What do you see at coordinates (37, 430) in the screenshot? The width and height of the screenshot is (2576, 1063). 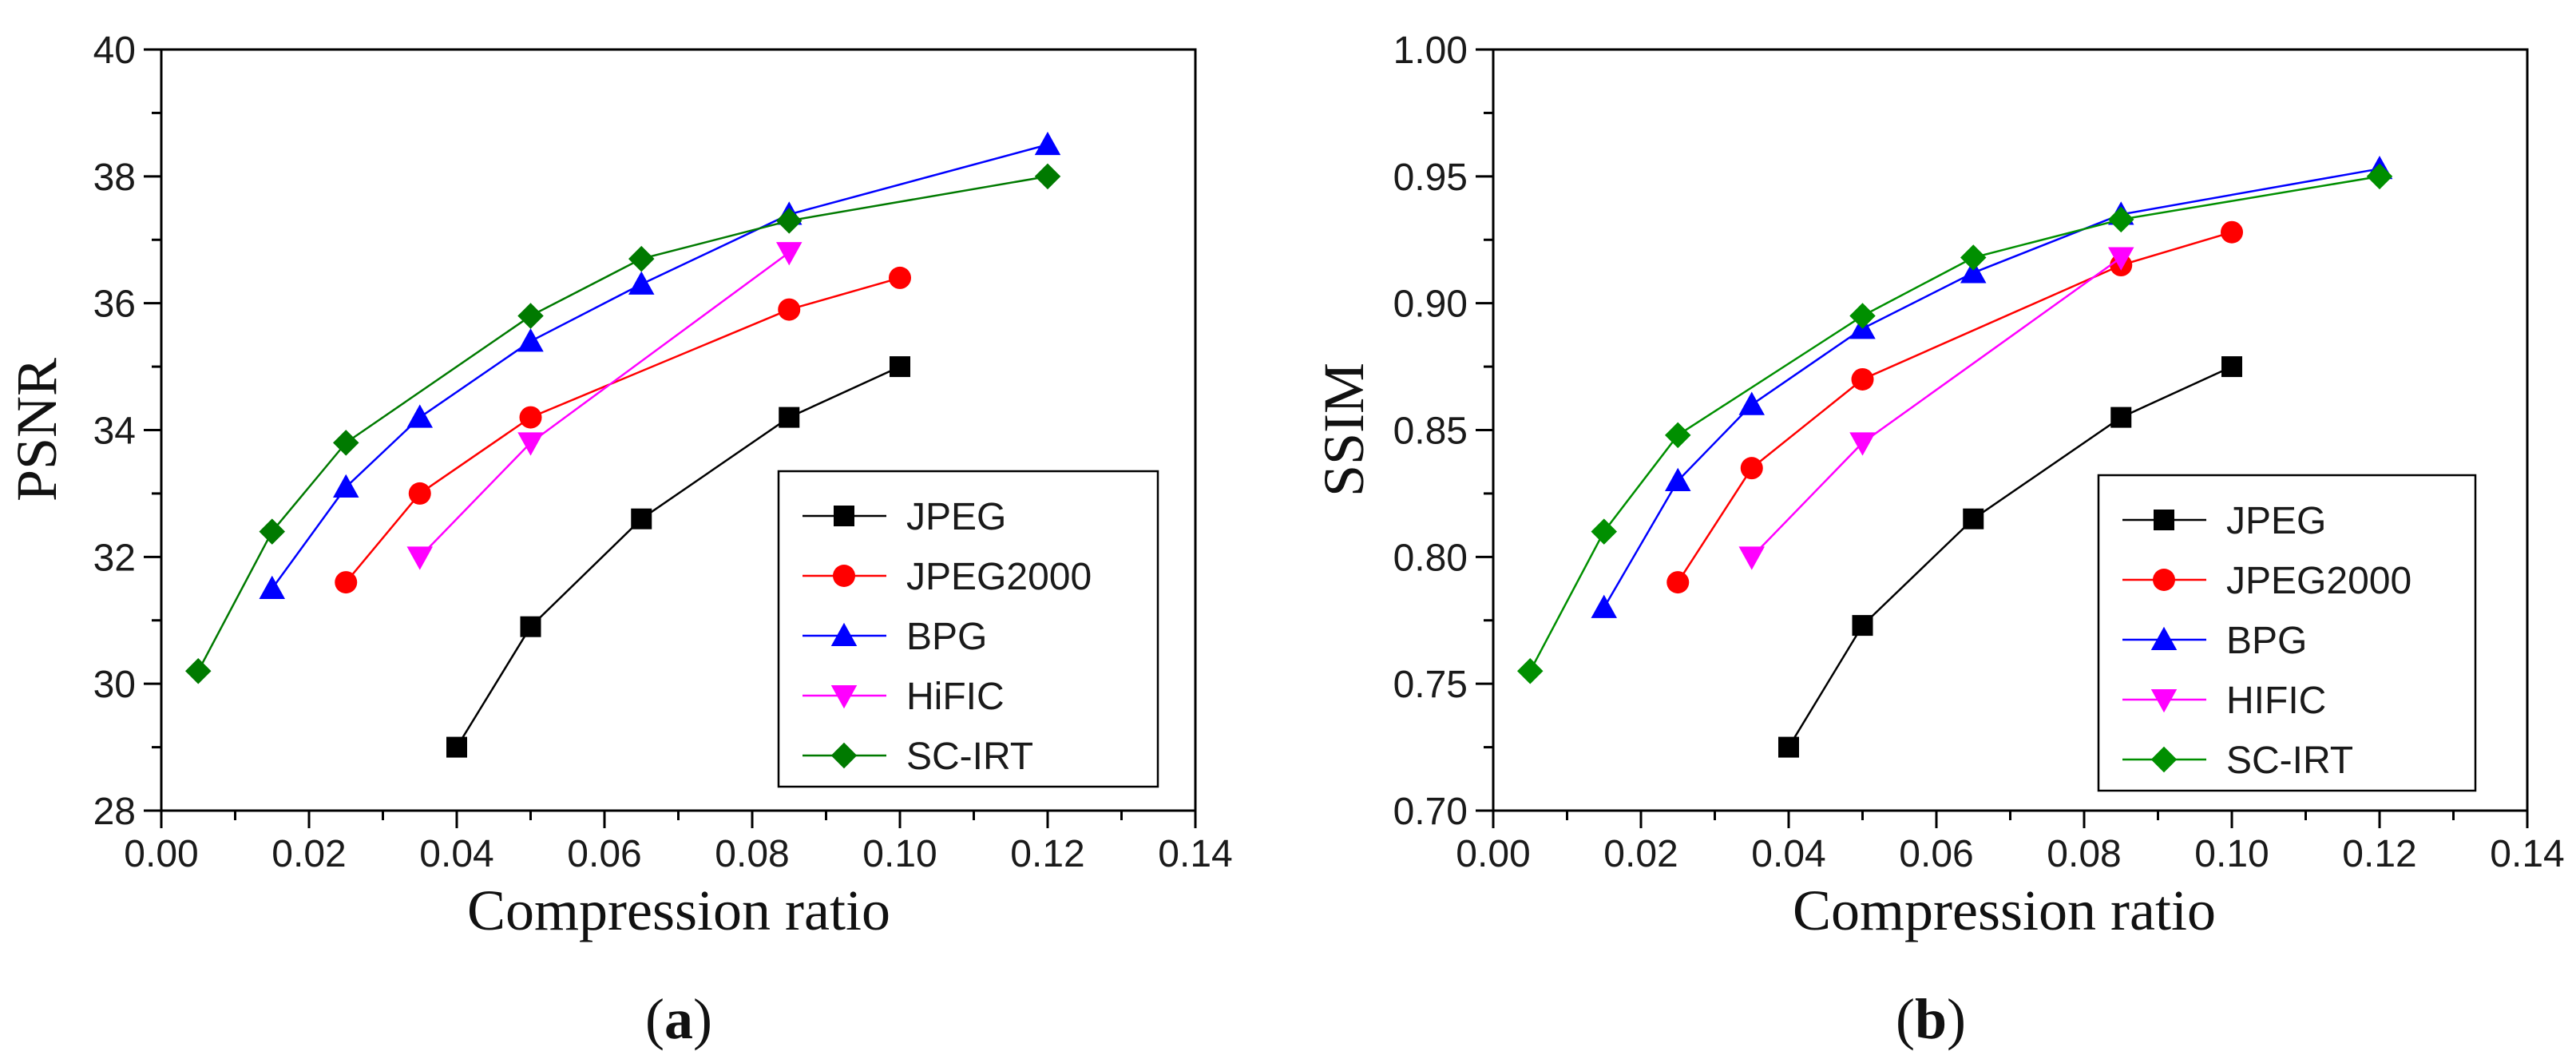 I see `y-axis-title: PSNR` at bounding box center [37, 430].